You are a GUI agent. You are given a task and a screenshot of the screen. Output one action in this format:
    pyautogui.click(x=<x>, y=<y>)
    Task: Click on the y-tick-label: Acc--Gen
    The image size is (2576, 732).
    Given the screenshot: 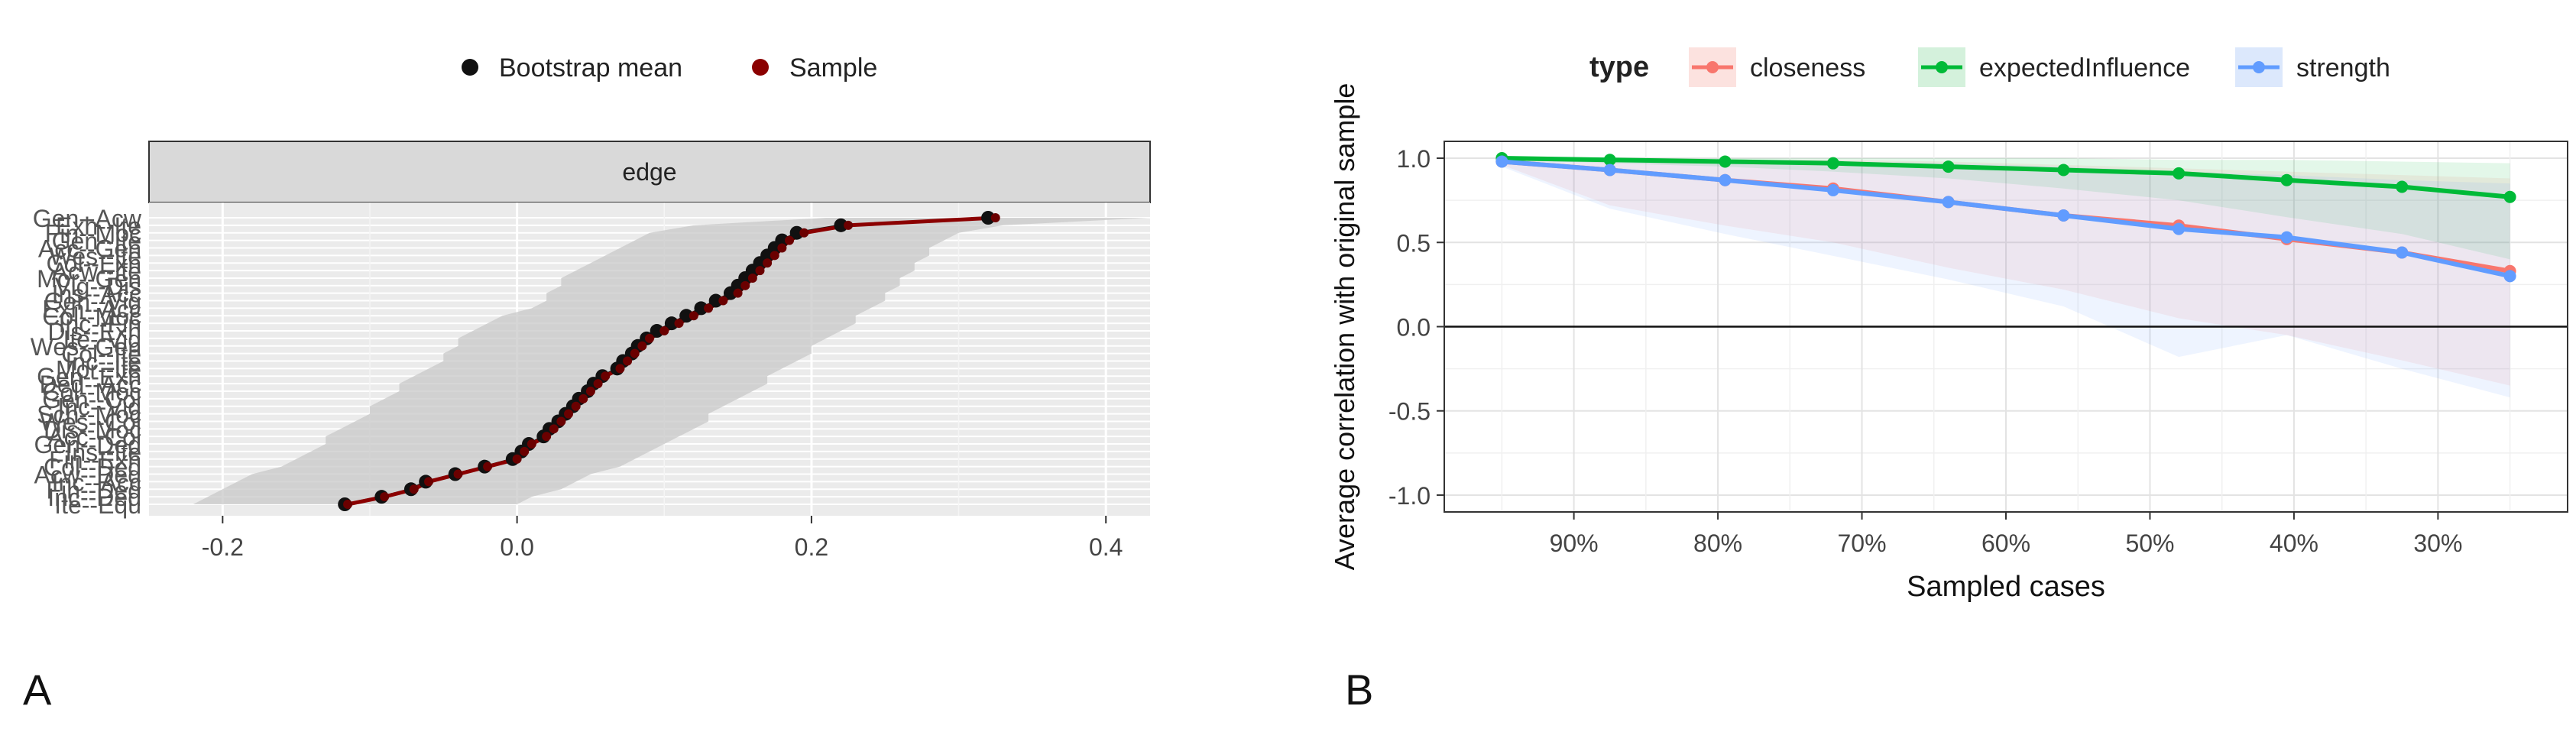 What is the action you would take?
    pyautogui.click(x=89, y=248)
    